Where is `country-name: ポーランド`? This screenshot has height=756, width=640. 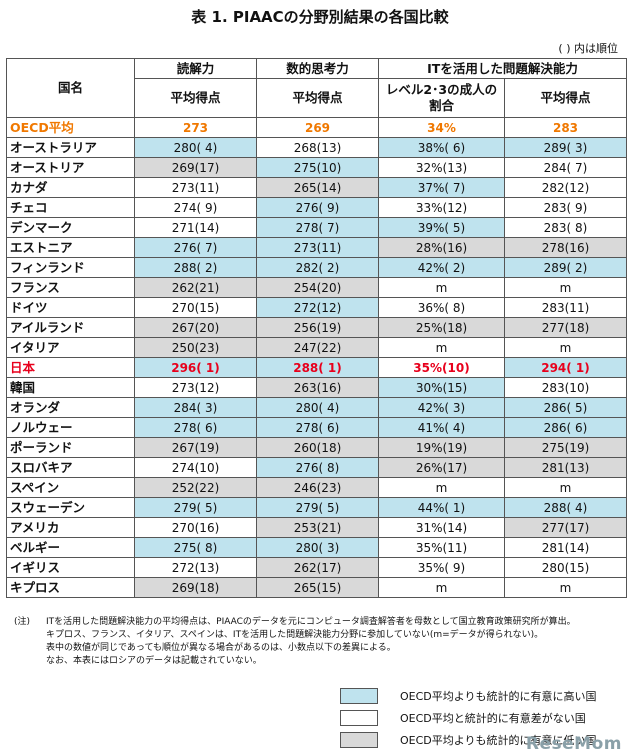
country-name: ポーランド is located at coordinates (70, 447).